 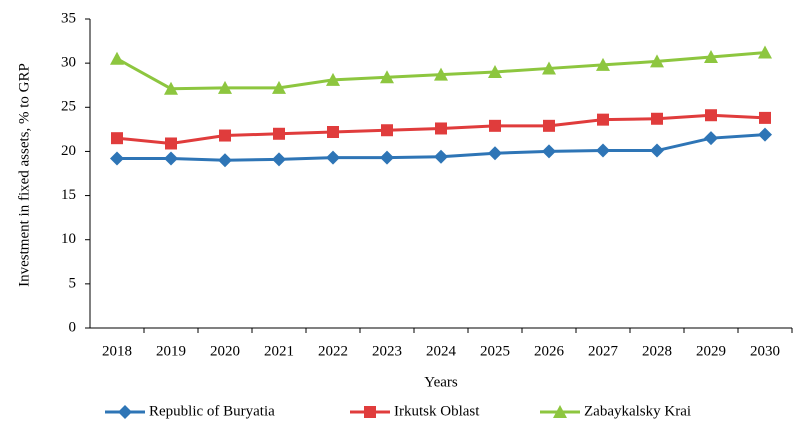 I want to click on y-axis-label: Investment in fixed assets, % to GRP, so click(x=24, y=175).